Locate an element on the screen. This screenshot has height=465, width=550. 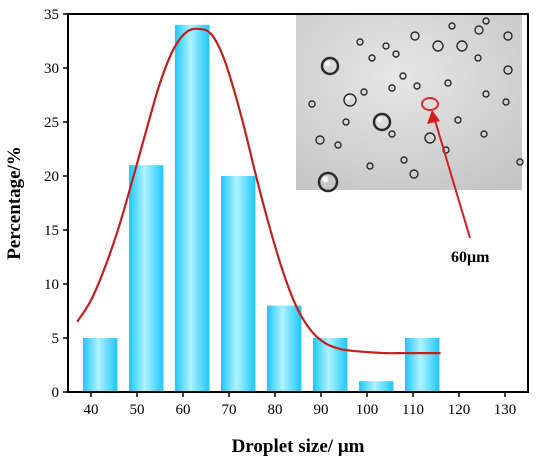
highlighted-droplet is located at coordinates (430, 104).